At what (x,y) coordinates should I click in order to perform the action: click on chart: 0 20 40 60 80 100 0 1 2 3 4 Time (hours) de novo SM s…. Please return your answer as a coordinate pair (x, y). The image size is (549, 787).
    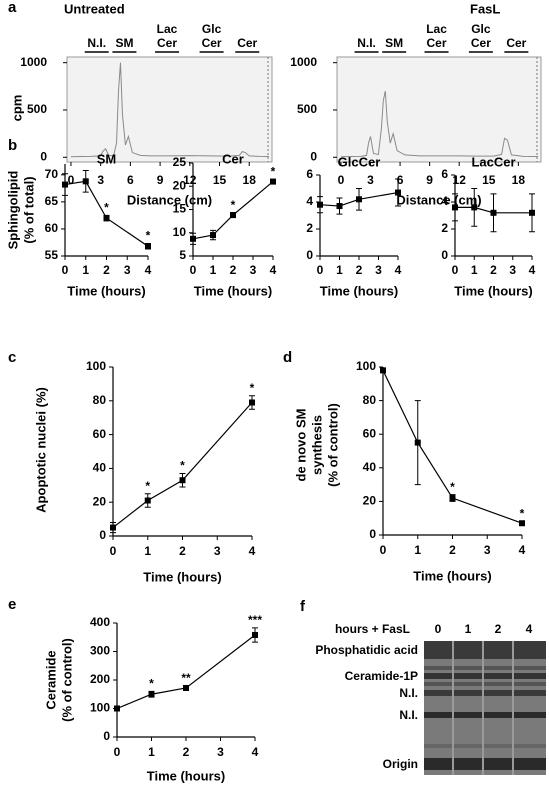
    Looking at the image, I should click on (409, 471).